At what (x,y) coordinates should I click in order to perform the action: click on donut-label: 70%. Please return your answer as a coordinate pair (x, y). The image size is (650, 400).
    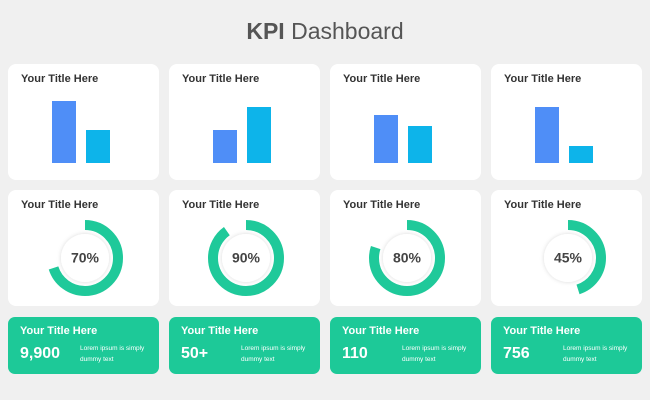
    Looking at the image, I should click on (85, 258).